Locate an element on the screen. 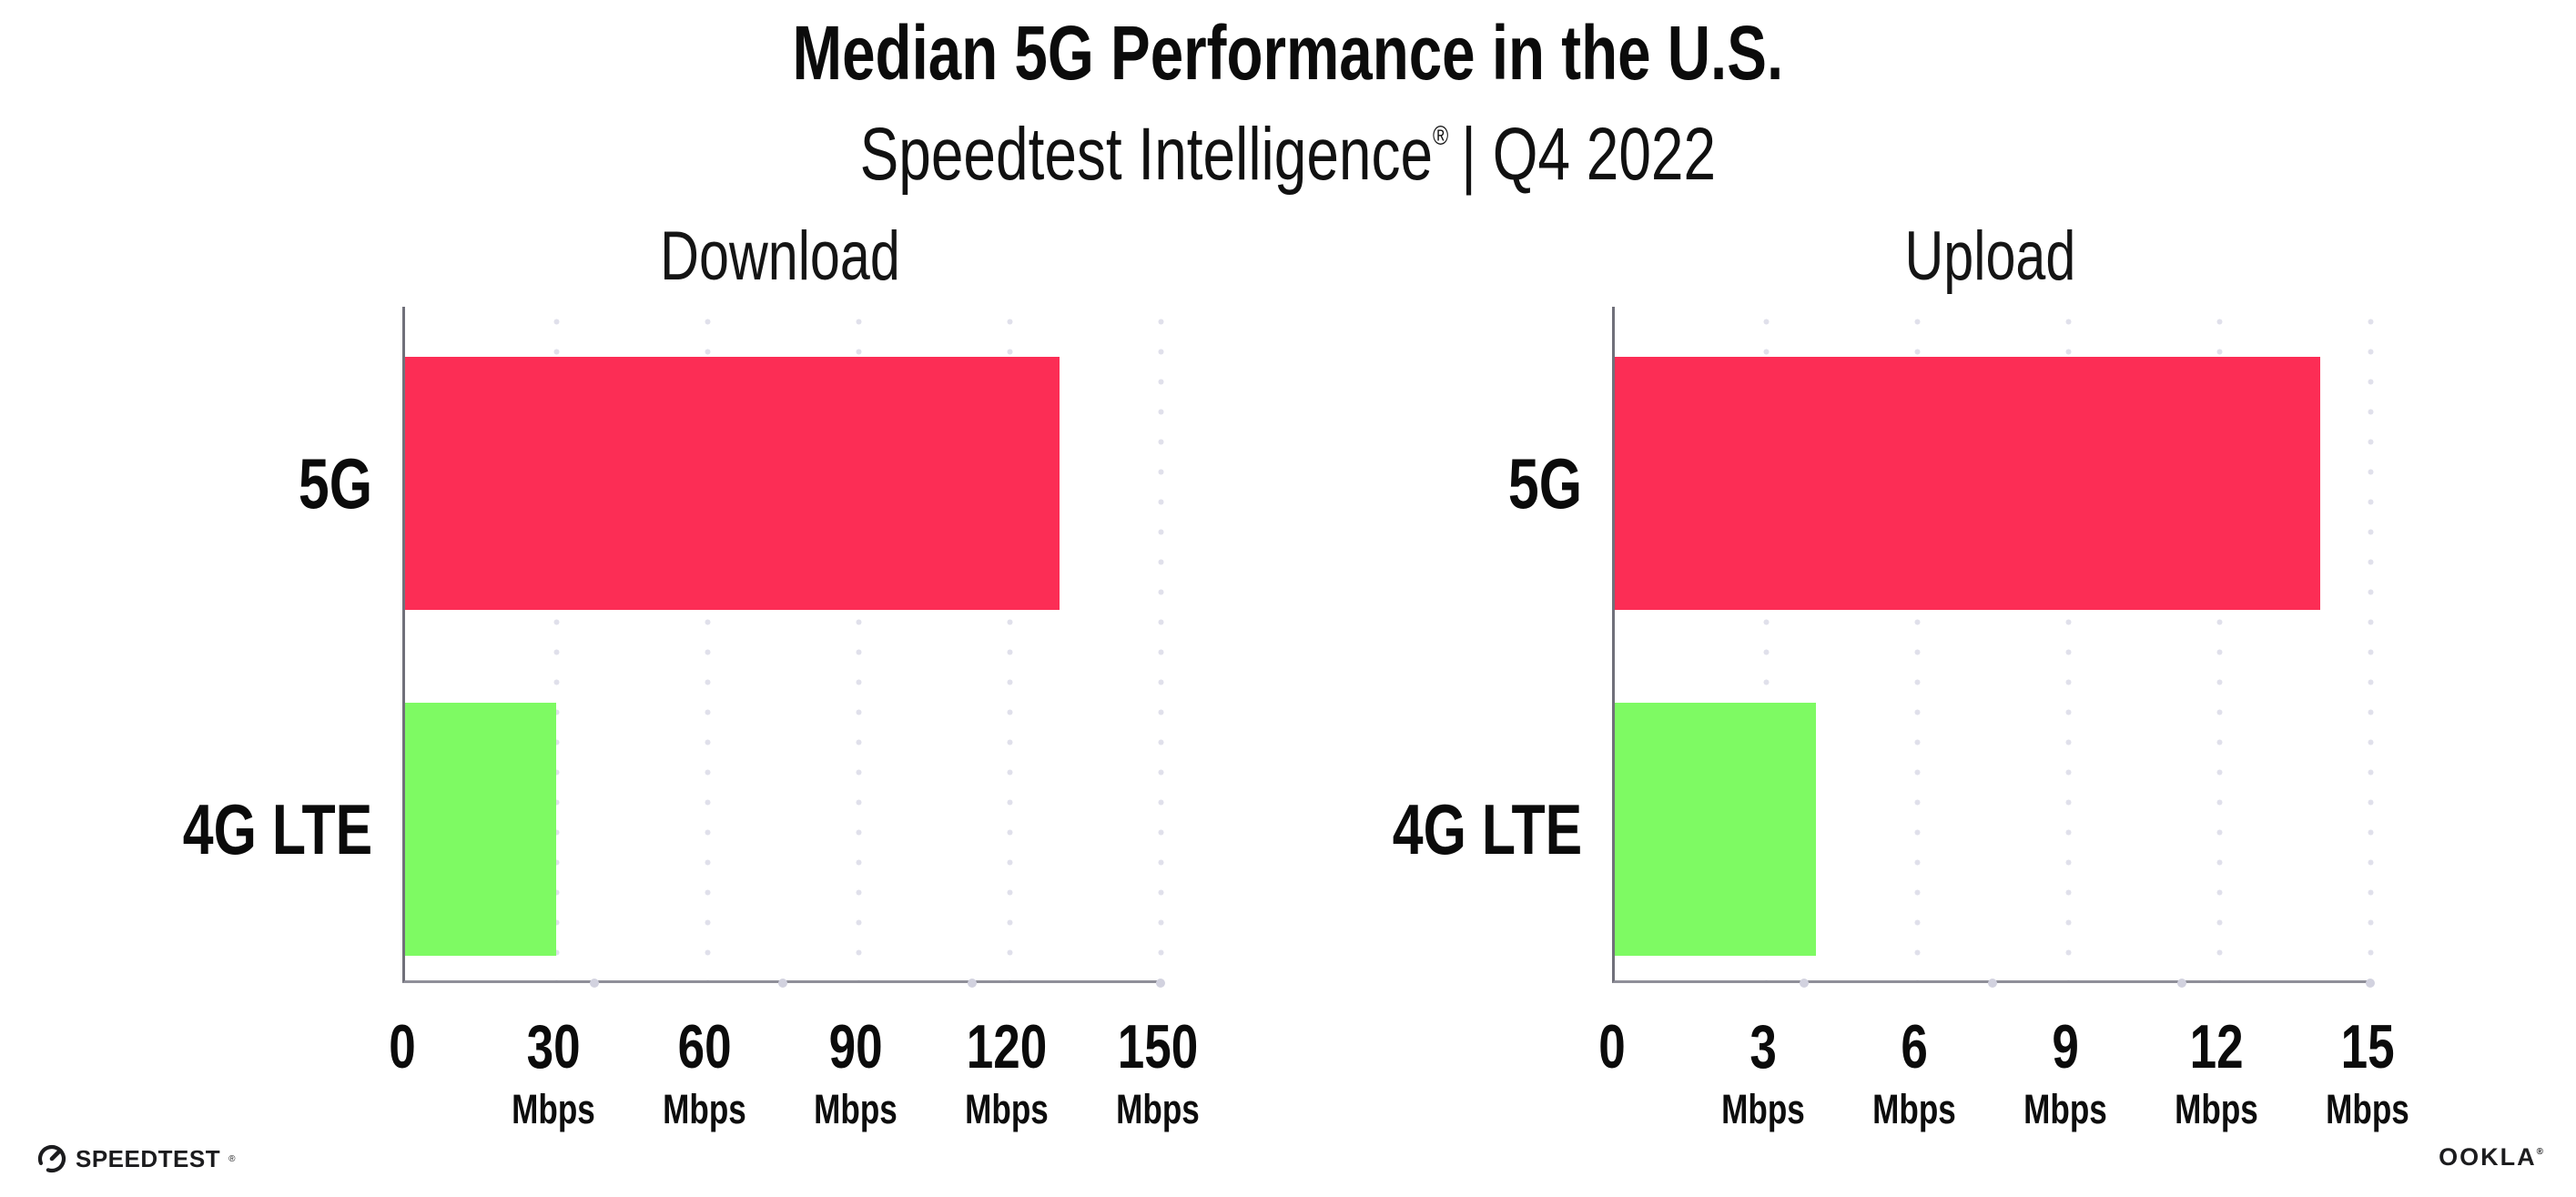 The image size is (2576, 1197). upload-chart-title: Upload is located at coordinates (1989, 257).